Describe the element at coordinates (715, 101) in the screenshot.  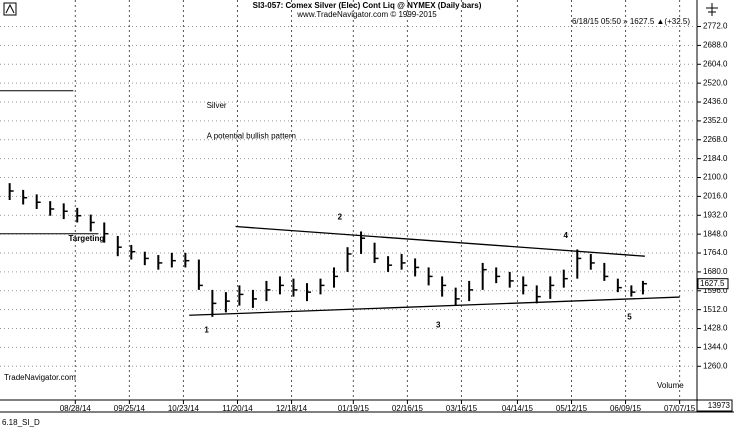
I see `y-tick-label: 2436.0` at that location.